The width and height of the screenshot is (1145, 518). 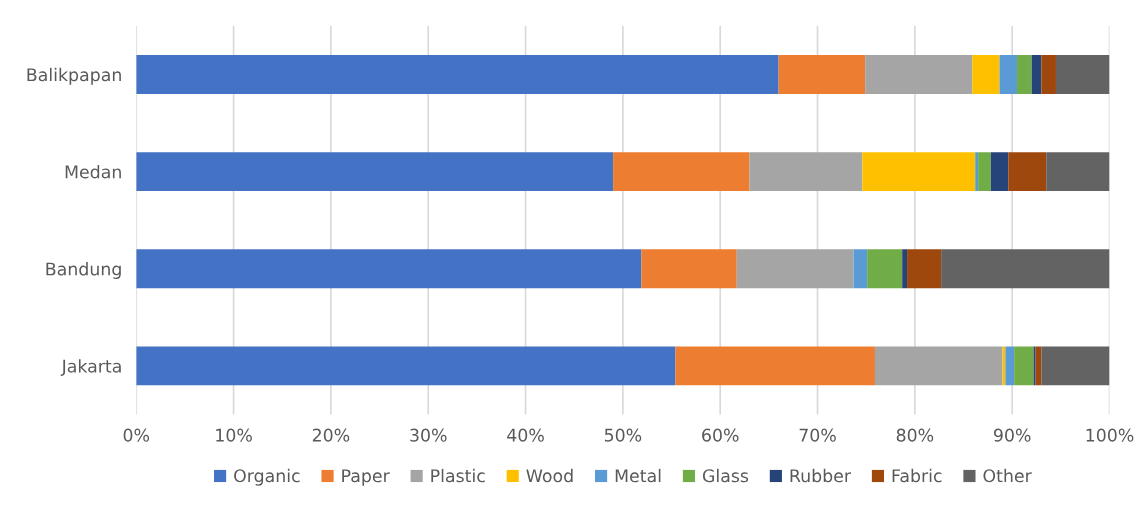 I want to click on x-tick-label: 10%, so click(x=234, y=435).